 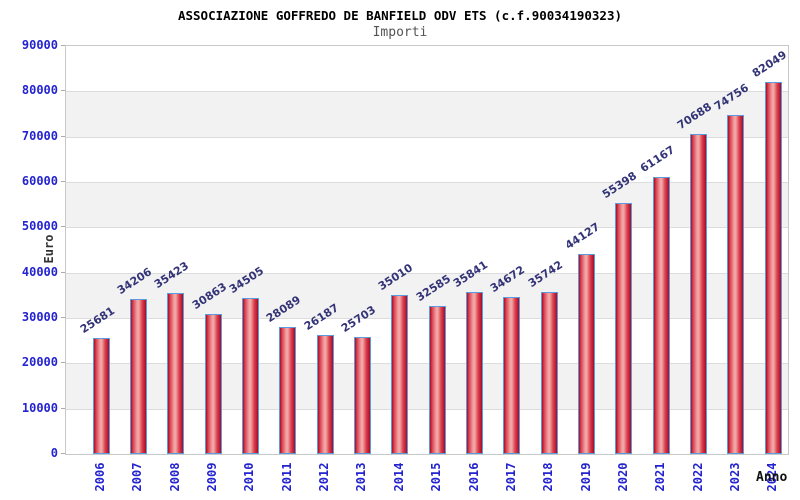 I want to click on y-tick-label: 30000, so click(x=39, y=317).